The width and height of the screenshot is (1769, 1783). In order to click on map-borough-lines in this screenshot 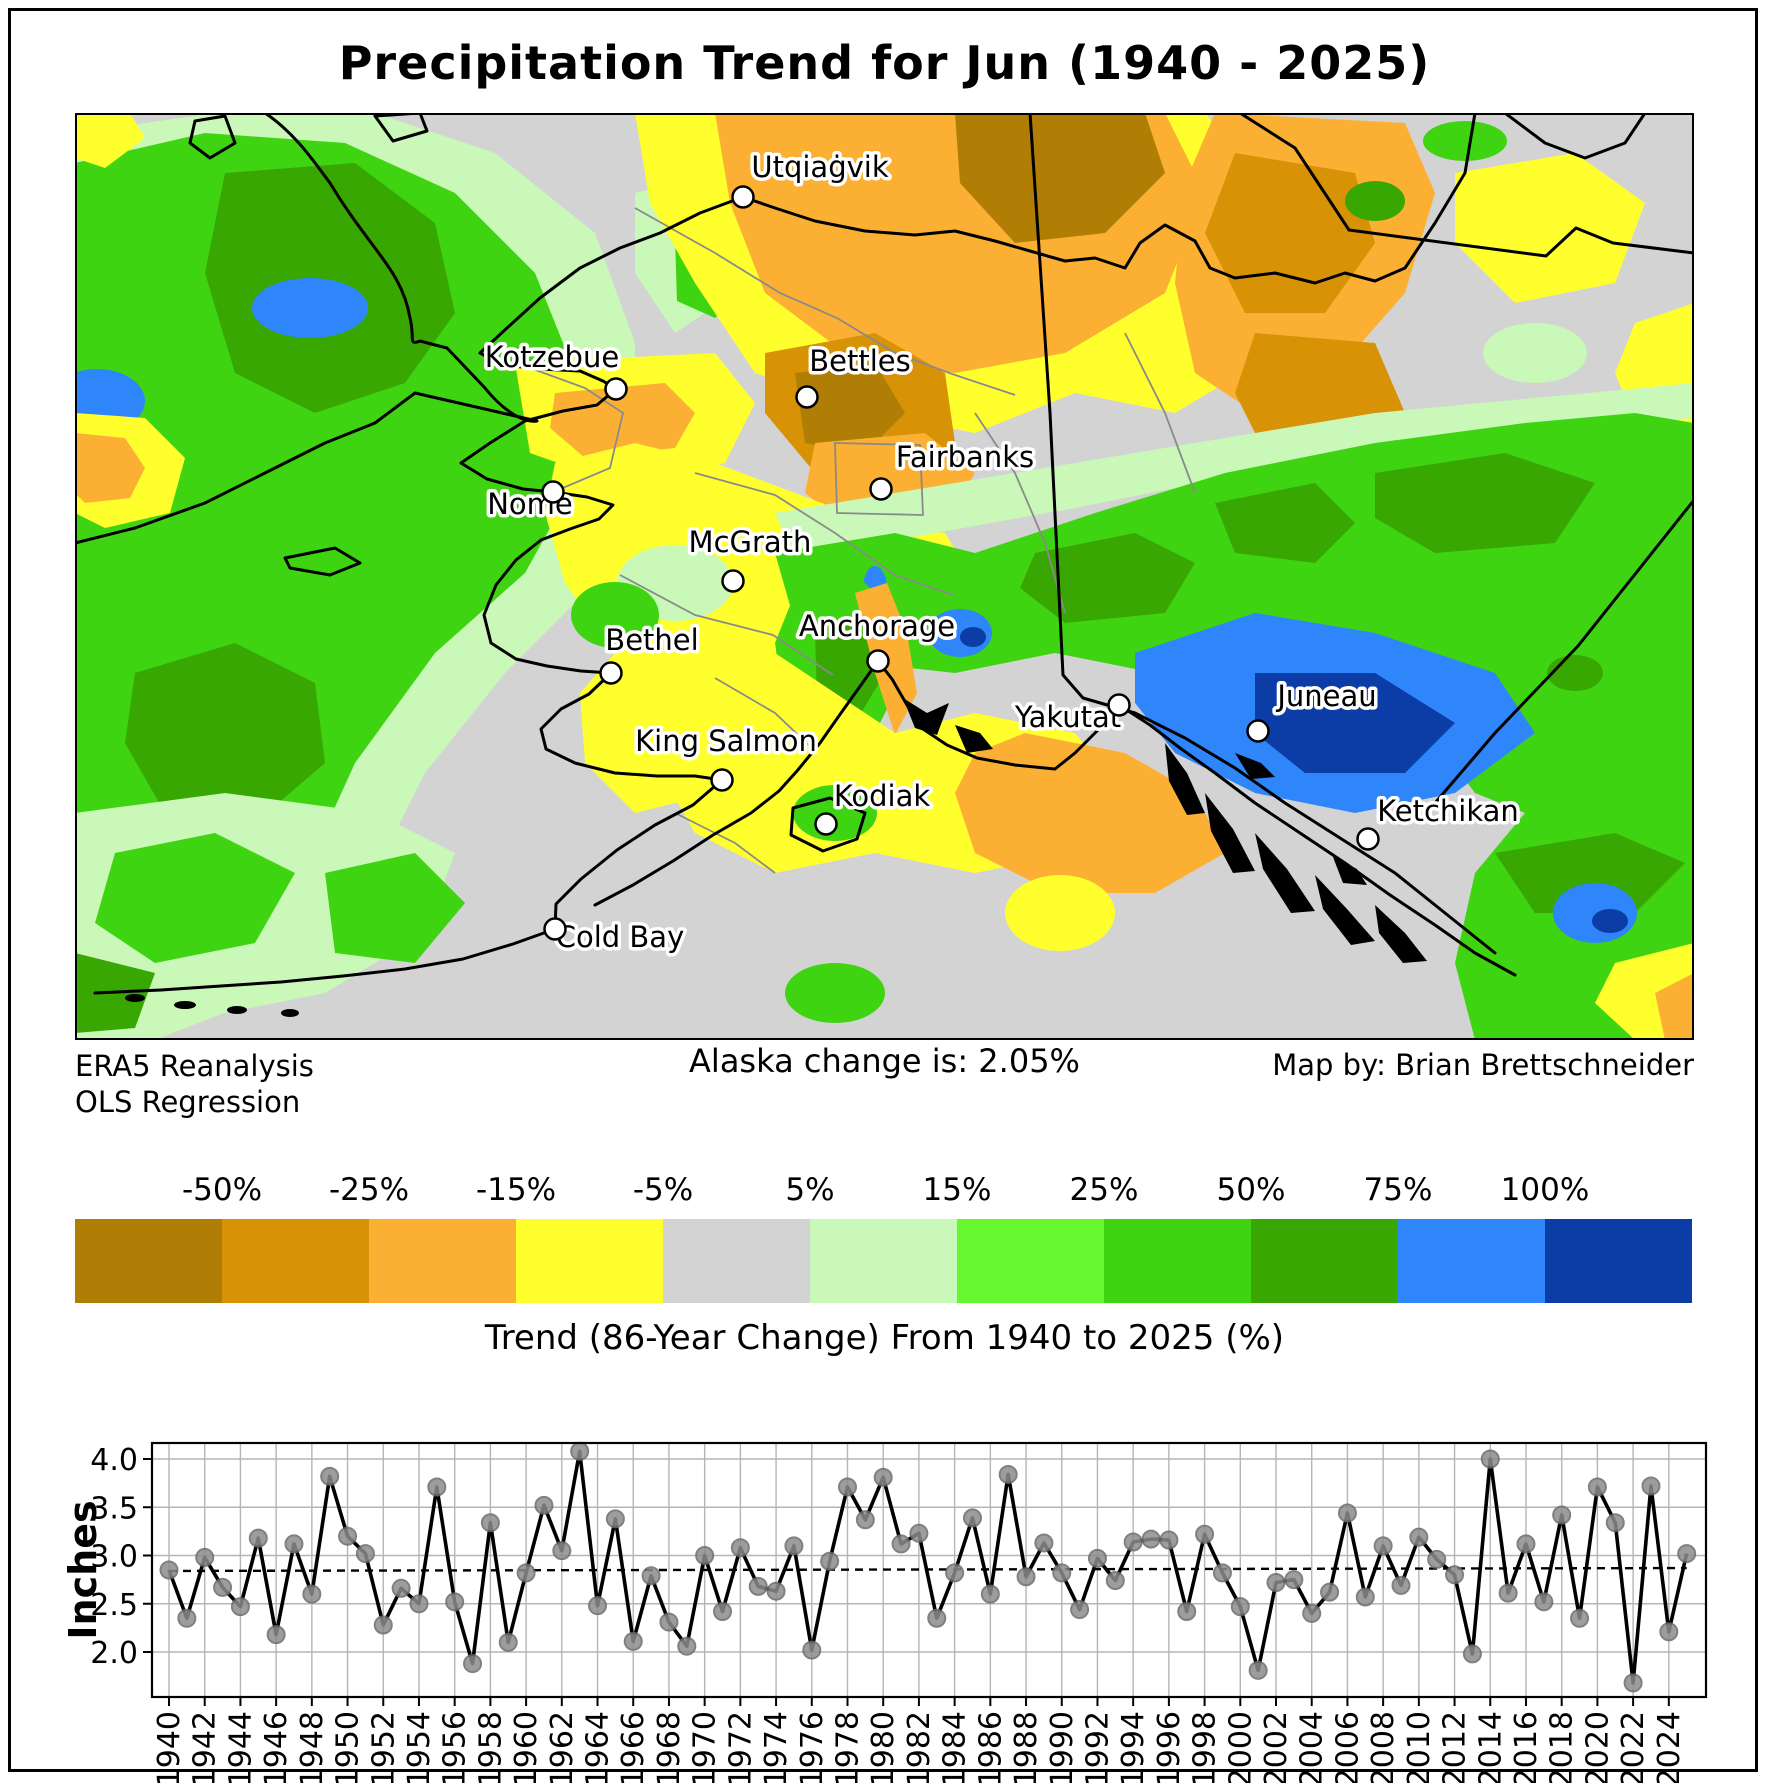, I will do `click(862, 540)`.